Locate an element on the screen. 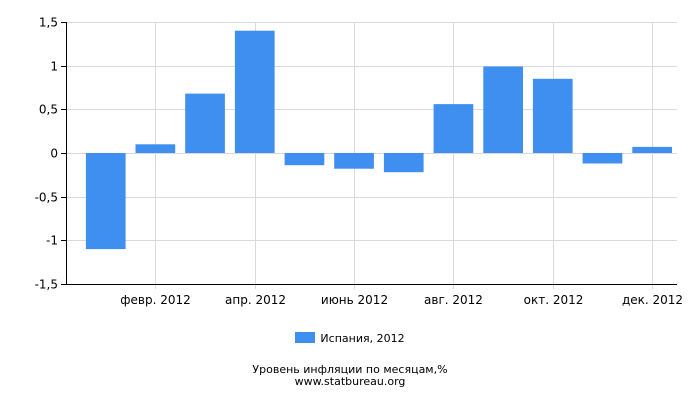 This screenshot has height=400, width=700. chart-caption: Уровень инфляции по месяцам,% is located at coordinates (350, 369).